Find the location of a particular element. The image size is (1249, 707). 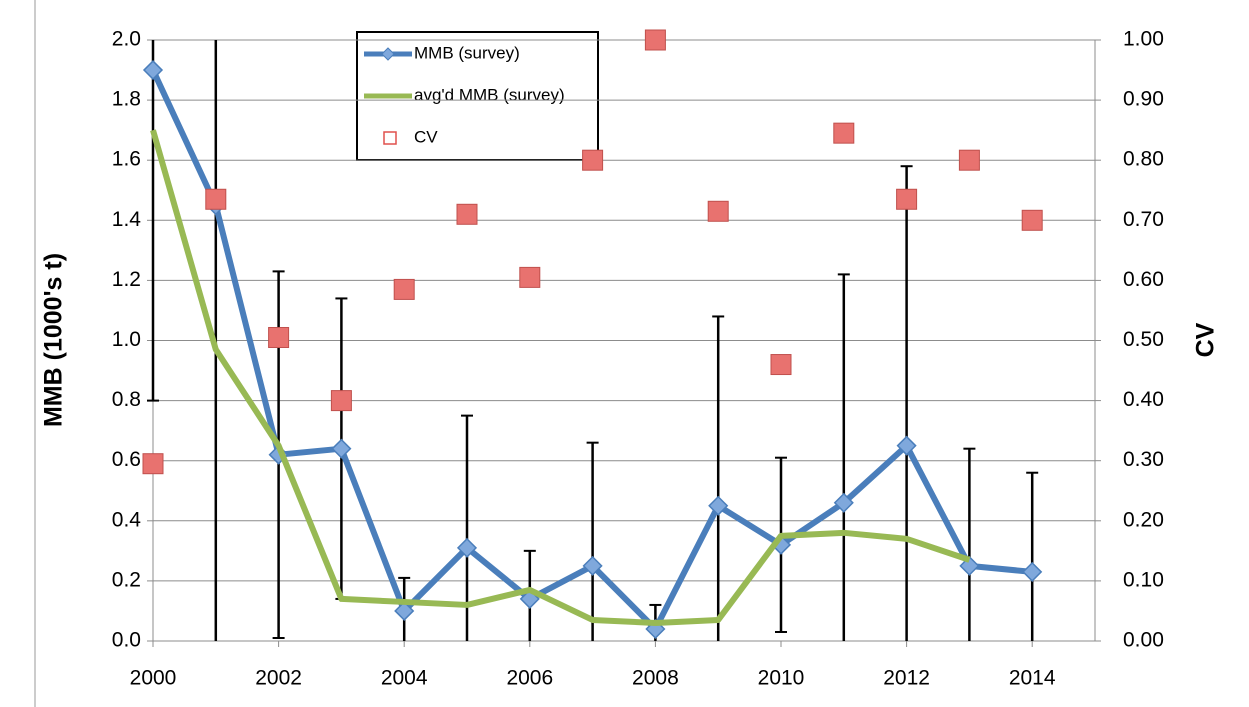

y-tick-label: 0.8 is located at coordinates (126, 399).